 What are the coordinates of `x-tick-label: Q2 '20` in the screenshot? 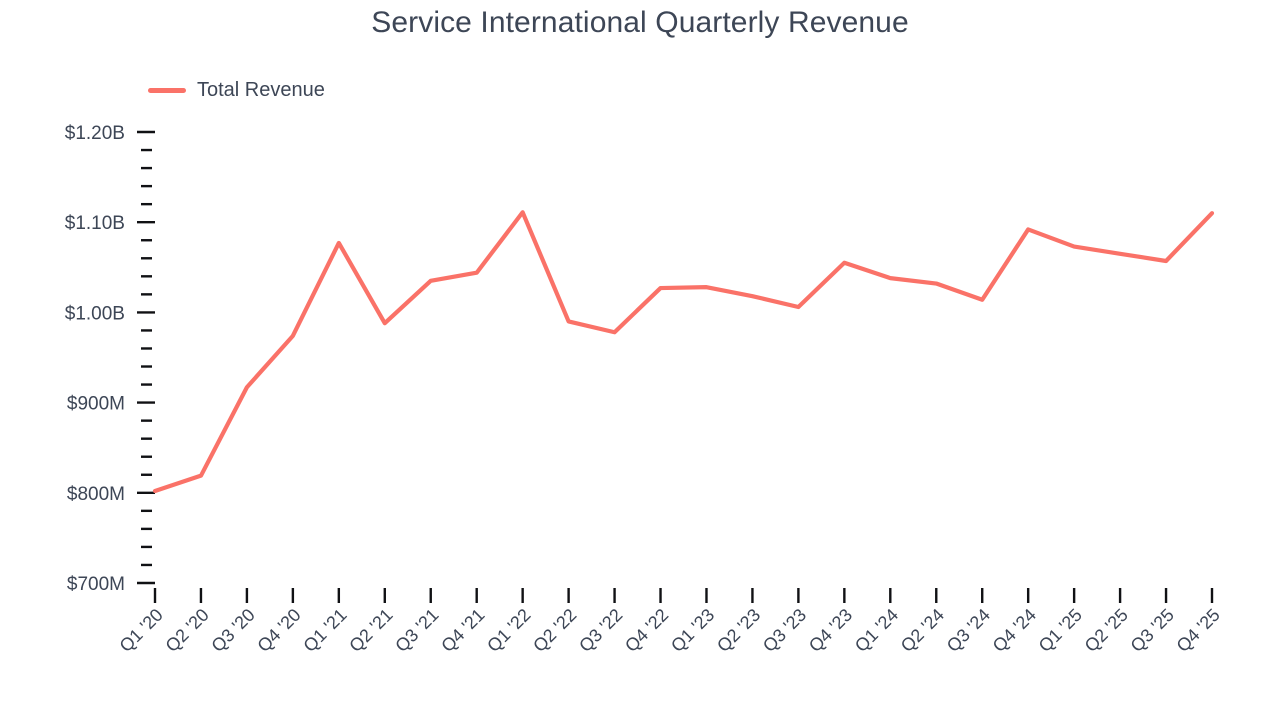 It's located at (187, 630).